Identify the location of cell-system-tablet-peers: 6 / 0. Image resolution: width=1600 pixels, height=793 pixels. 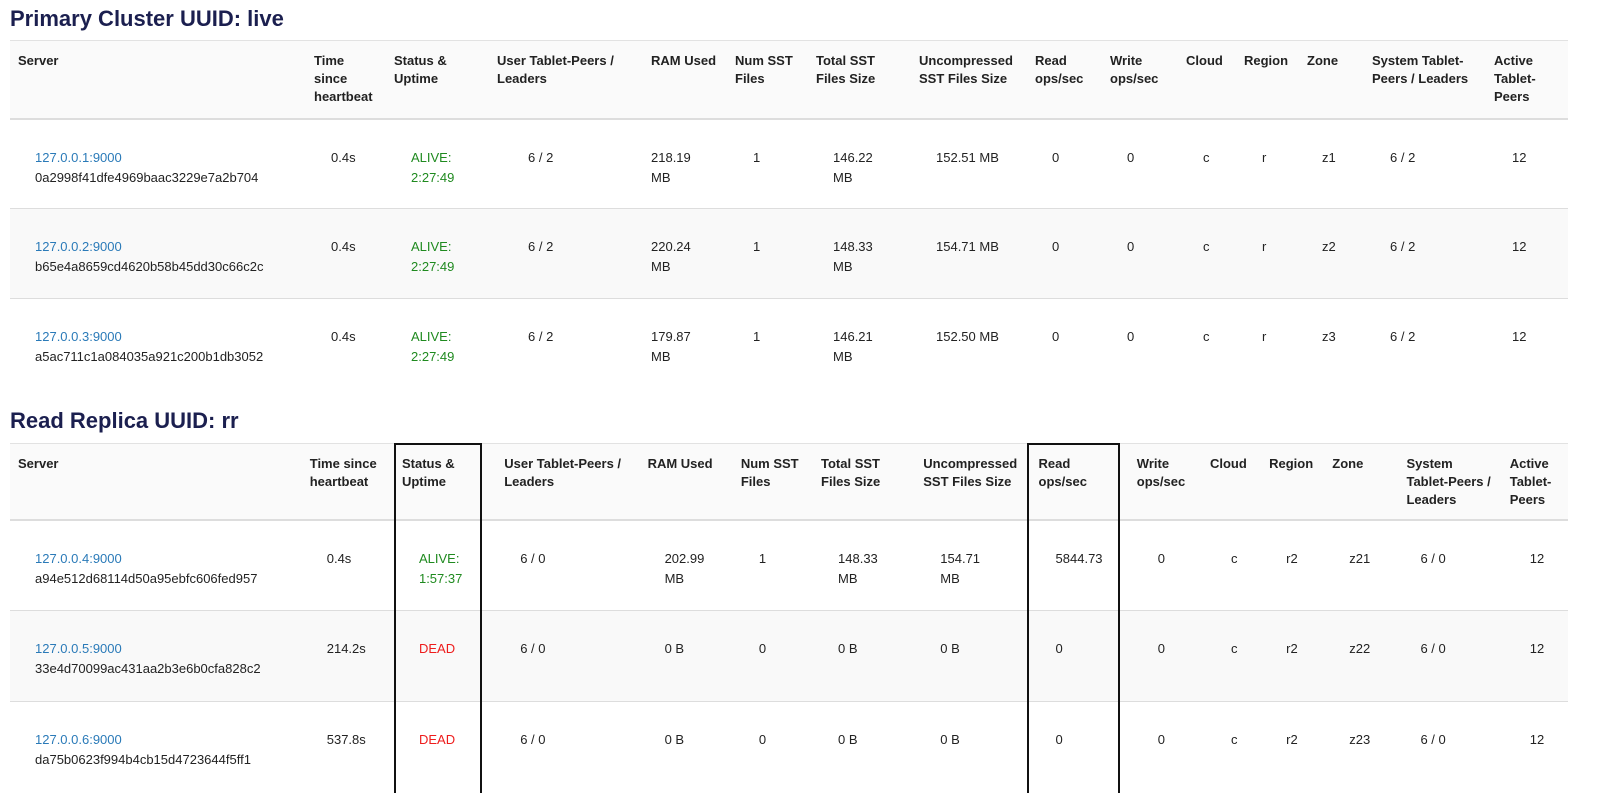
(1450, 656).